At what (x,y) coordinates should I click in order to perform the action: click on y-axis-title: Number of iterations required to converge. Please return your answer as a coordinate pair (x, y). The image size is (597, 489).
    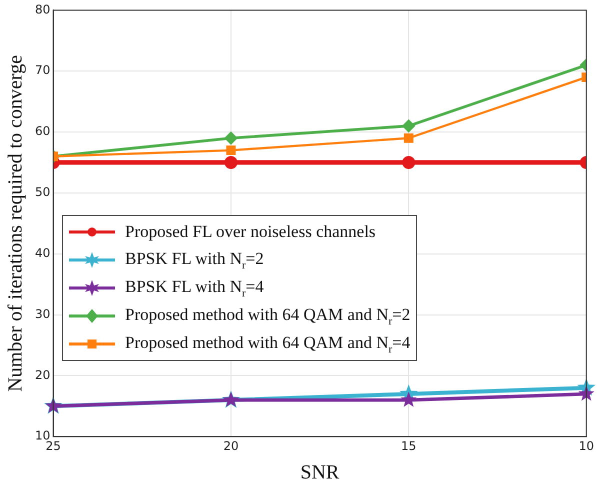
    Looking at the image, I should click on (15, 223).